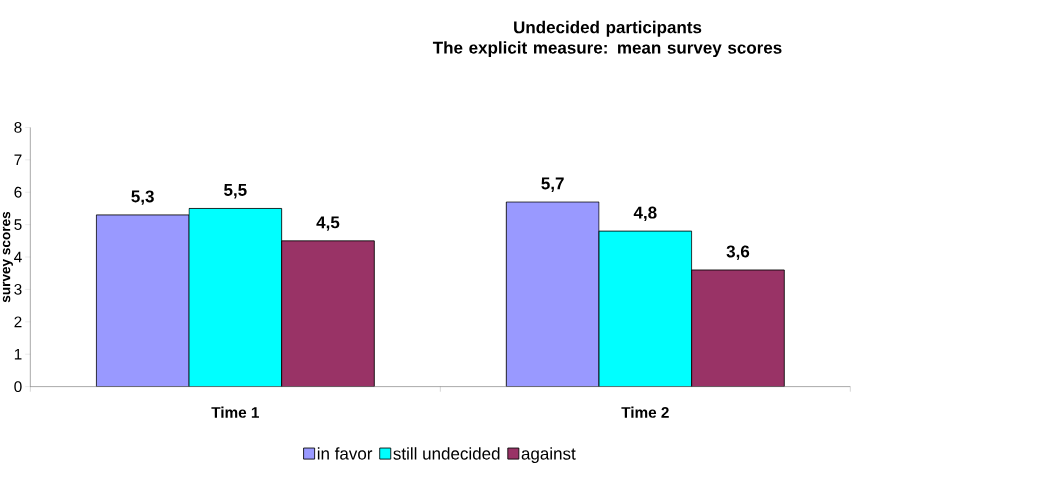 The height and width of the screenshot is (490, 1057). What do you see at coordinates (142, 197) in the screenshot?
I see `data-label: 5,3` at bounding box center [142, 197].